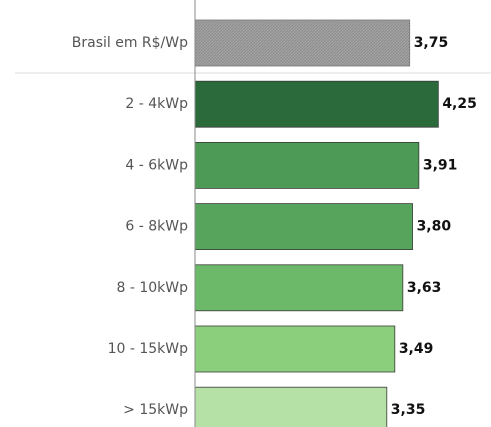  I want to click on category-label: Brasil em R$/Wp, so click(130, 43).